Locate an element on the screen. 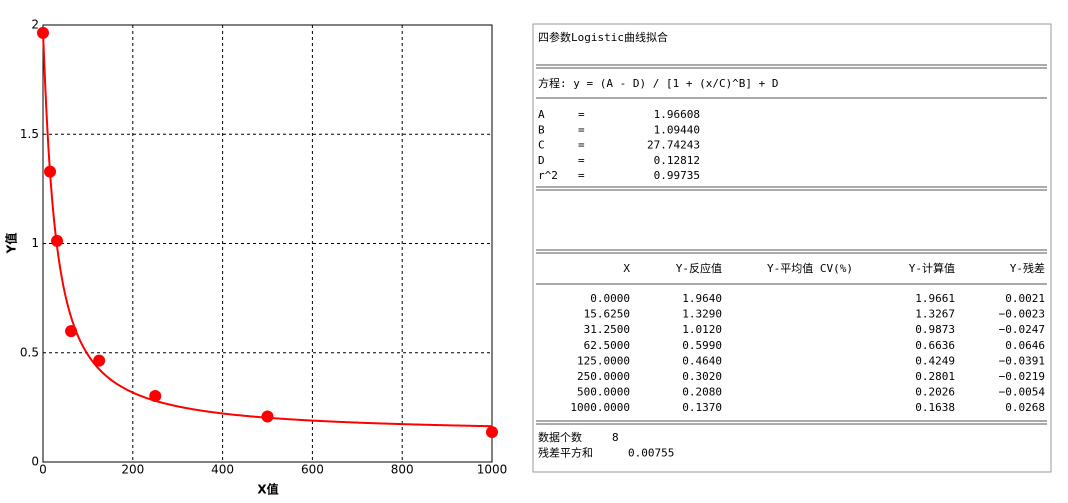 The width and height of the screenshot is (1068, 503). table-header: Y-平均值 CV(%) is located at coordinates (810, 268).